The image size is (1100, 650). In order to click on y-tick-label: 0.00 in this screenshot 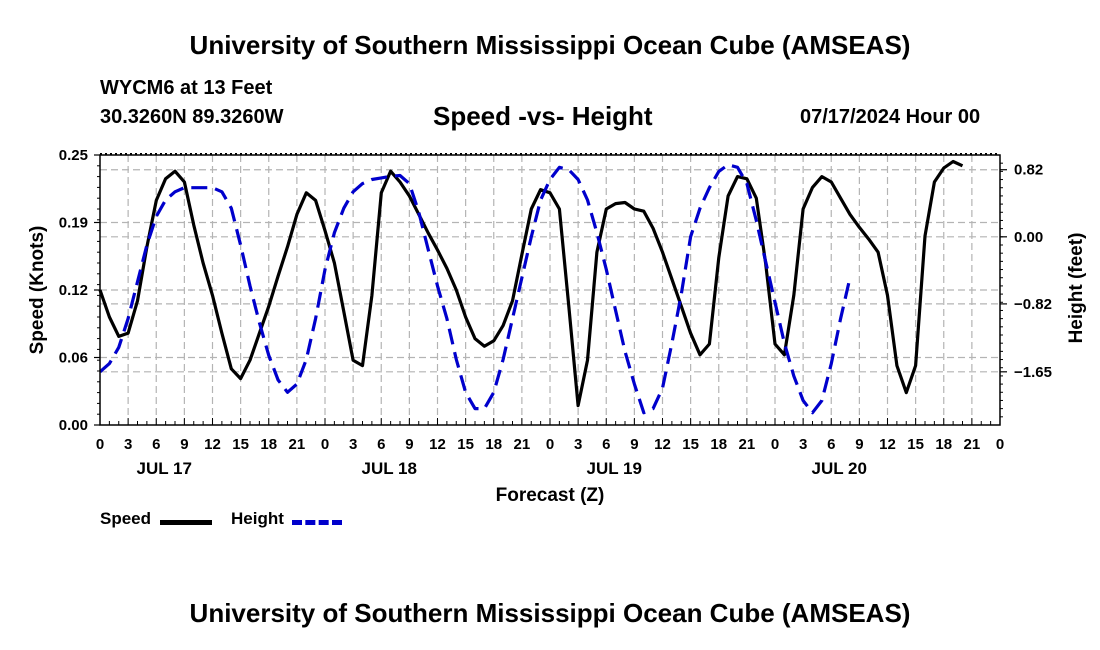, I will do `click(73, 425)`.